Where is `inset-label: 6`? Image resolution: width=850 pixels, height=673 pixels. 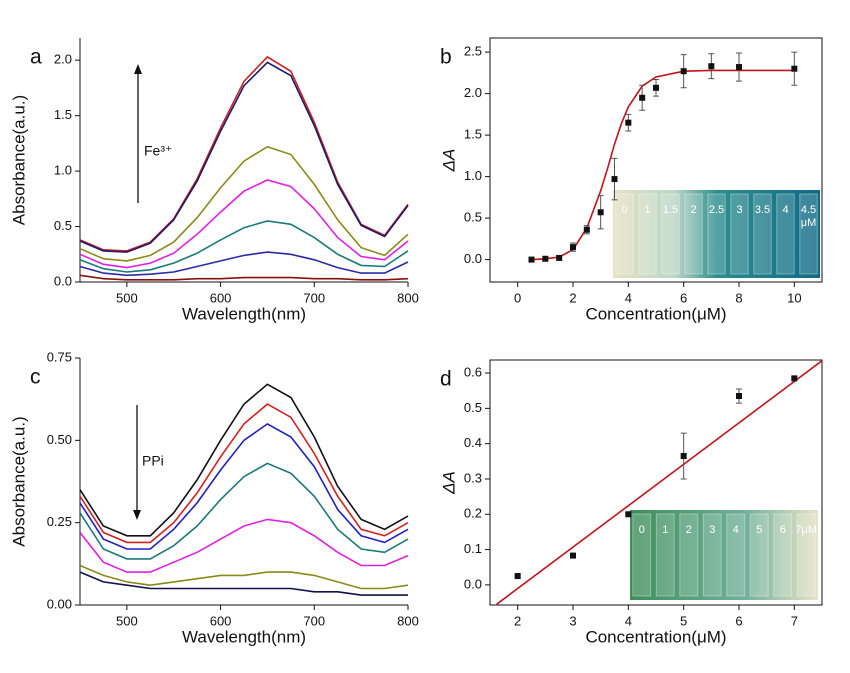
inset-label: 6 is located at coordinates (783, 530).